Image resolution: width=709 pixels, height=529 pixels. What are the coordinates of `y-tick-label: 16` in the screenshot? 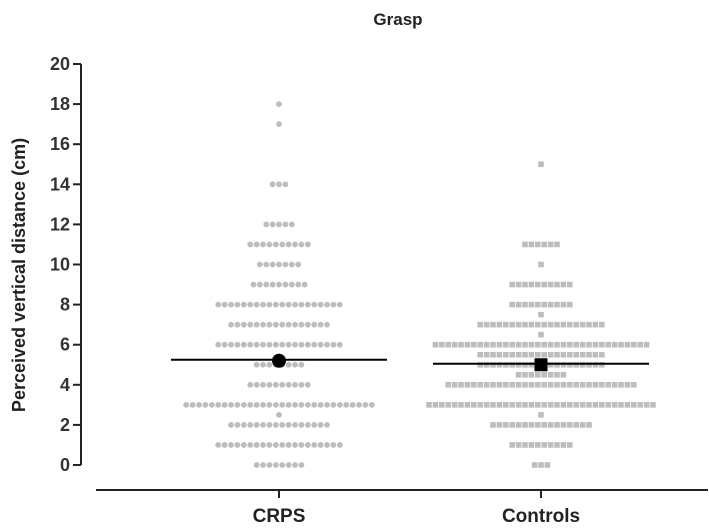 It's located at (60, 144).